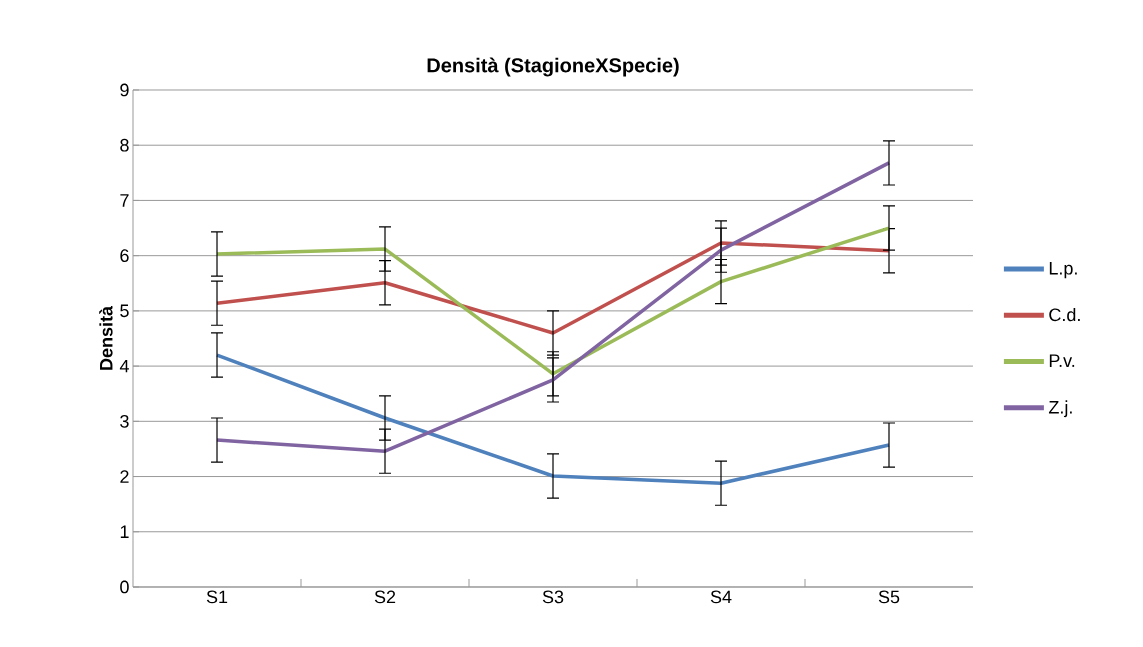 The image size is (1143, 647). Describe the element at coordinates (124, 256) in the screenshot. I see `y-tick-label: 6` at that location.